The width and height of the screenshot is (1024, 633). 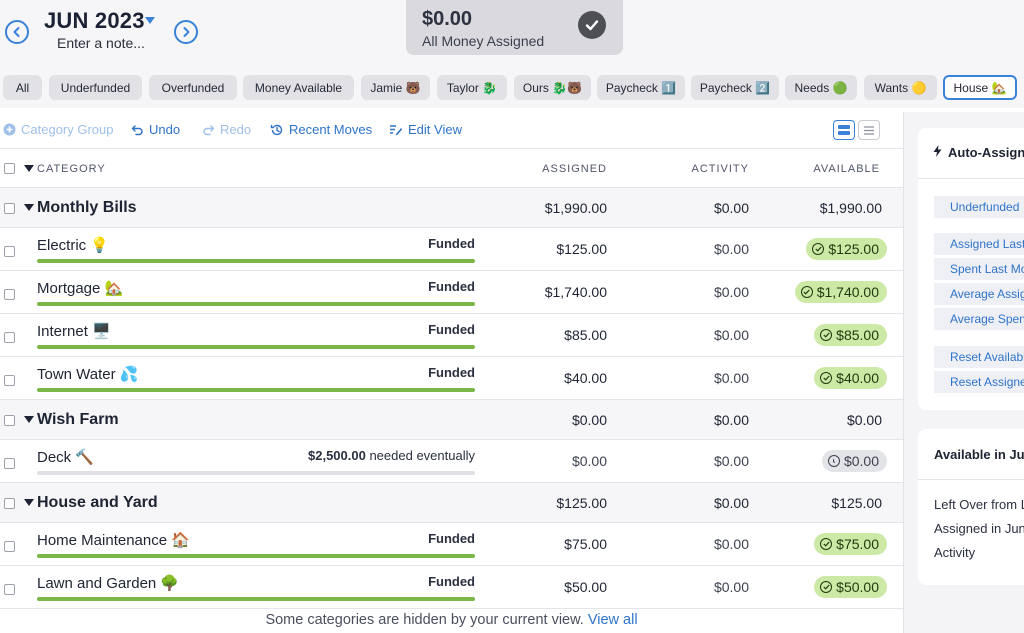 What do you see at coordinates (74, 331) in the screenshot?
I see `category-name: Internet 🖥️` at bounding box center [74, 331].